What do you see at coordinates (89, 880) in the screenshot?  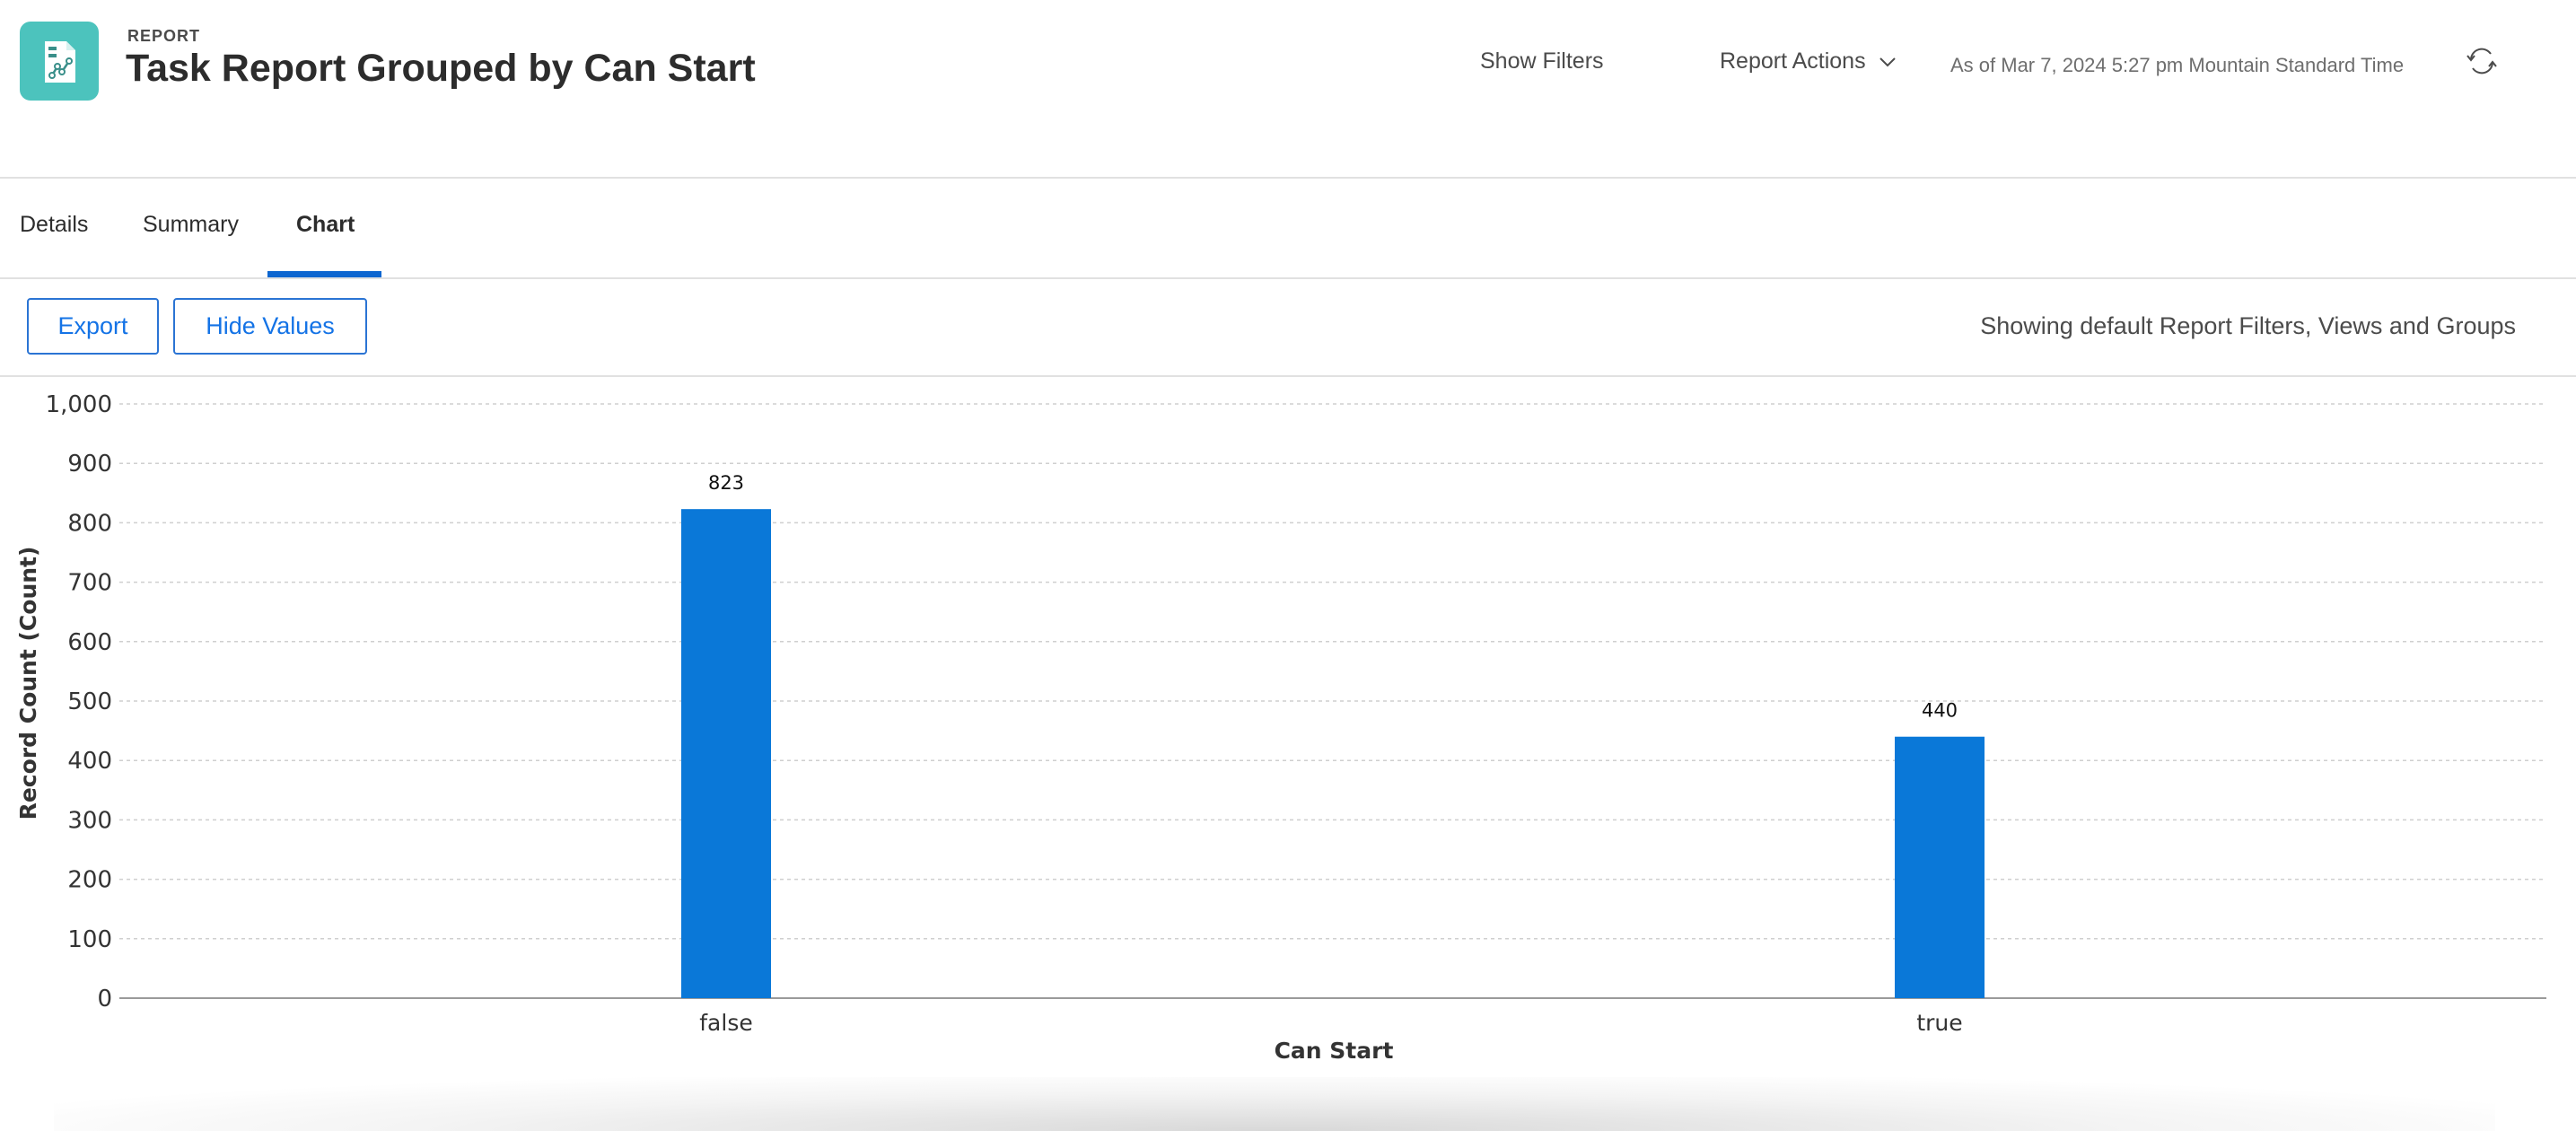 I see `y-tick-label: 200` at bounding box center [89, 880].